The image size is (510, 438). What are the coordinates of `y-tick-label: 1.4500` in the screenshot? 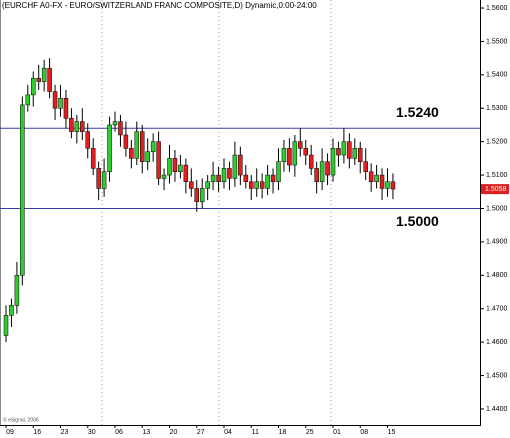 It's located at (497, 375).